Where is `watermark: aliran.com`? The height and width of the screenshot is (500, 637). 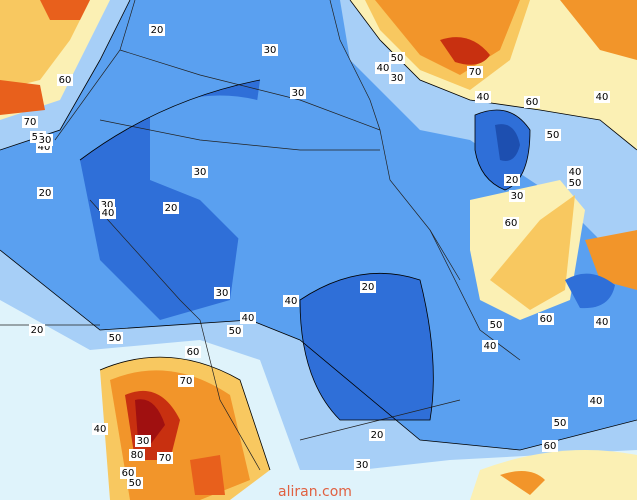
watermark: aliran.com is located at coordinates (315, 492).